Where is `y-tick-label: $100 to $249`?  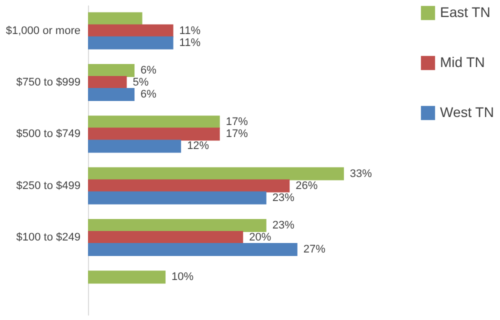 y-tick-label: $100 to $249 is located at coordinates (48, 238).